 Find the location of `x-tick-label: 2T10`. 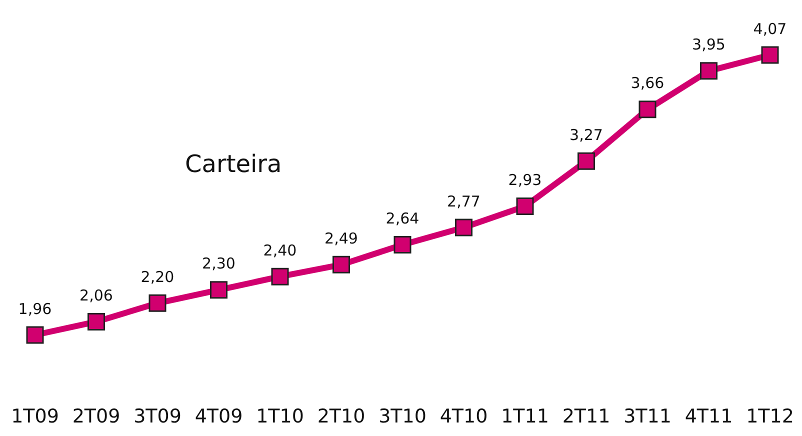

x-tick-label: 2T10 is located at coordinates (341, 417).